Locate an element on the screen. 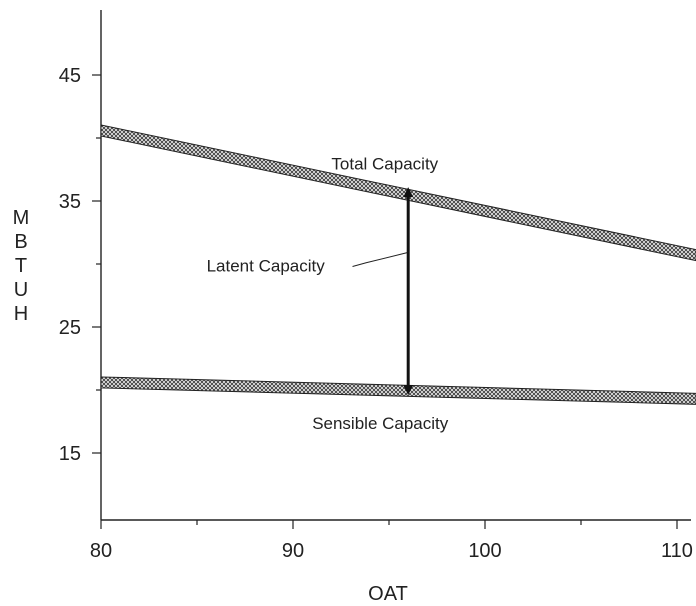 The width and height of the screenshot is (696, 606). latent-capacity-leader is located at coordinates (380, 260).